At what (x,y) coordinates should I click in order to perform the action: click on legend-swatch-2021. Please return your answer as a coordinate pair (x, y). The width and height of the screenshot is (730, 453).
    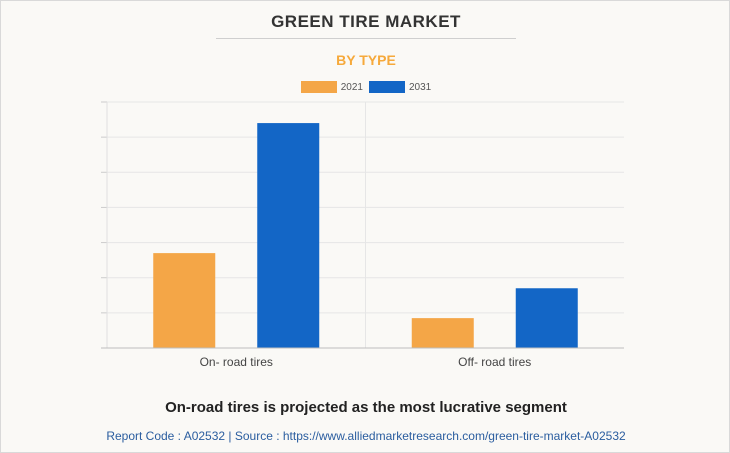
    Looking at the image, I should click on (318, 87).